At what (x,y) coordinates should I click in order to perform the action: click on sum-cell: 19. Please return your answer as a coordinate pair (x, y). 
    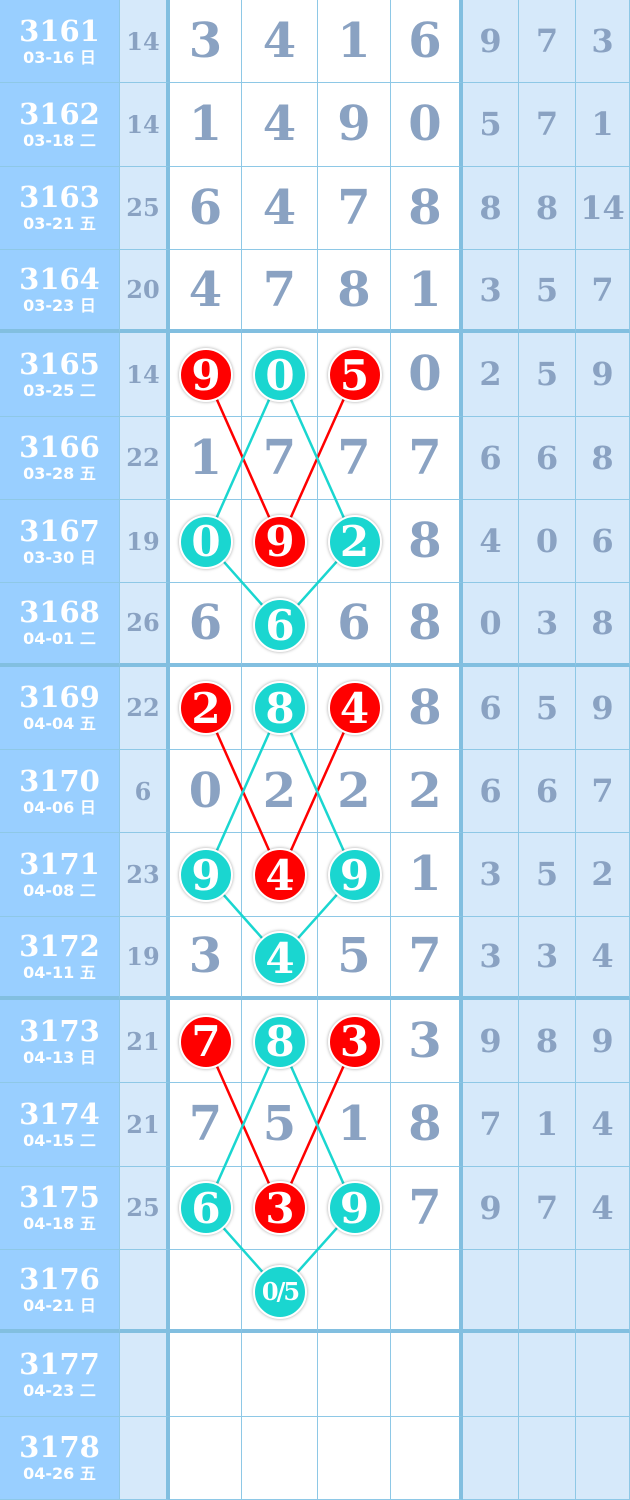
    Looking at the image, I should click on (145, 542).